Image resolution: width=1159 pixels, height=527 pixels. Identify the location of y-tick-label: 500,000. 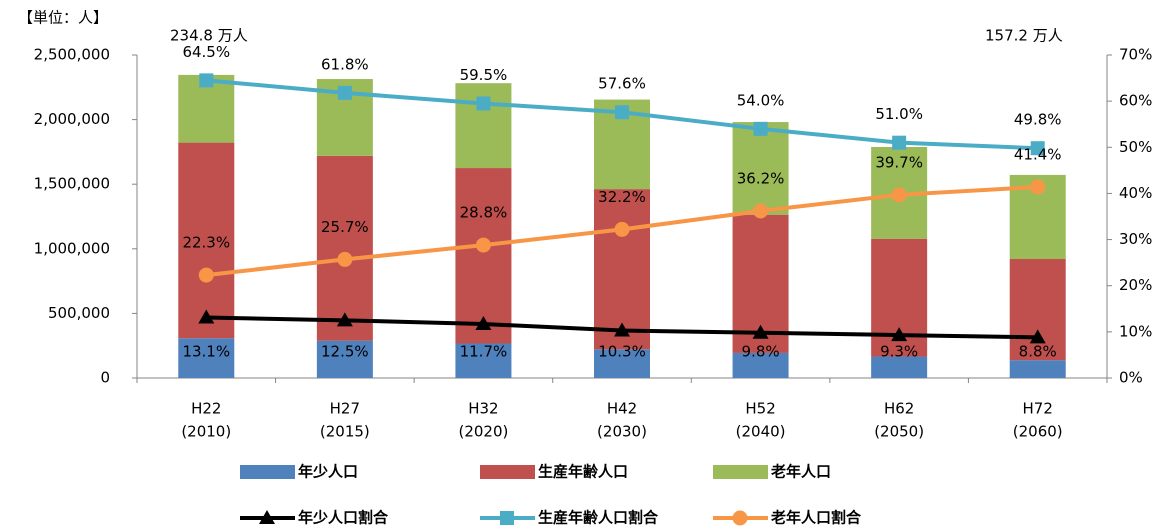
(79, 313).